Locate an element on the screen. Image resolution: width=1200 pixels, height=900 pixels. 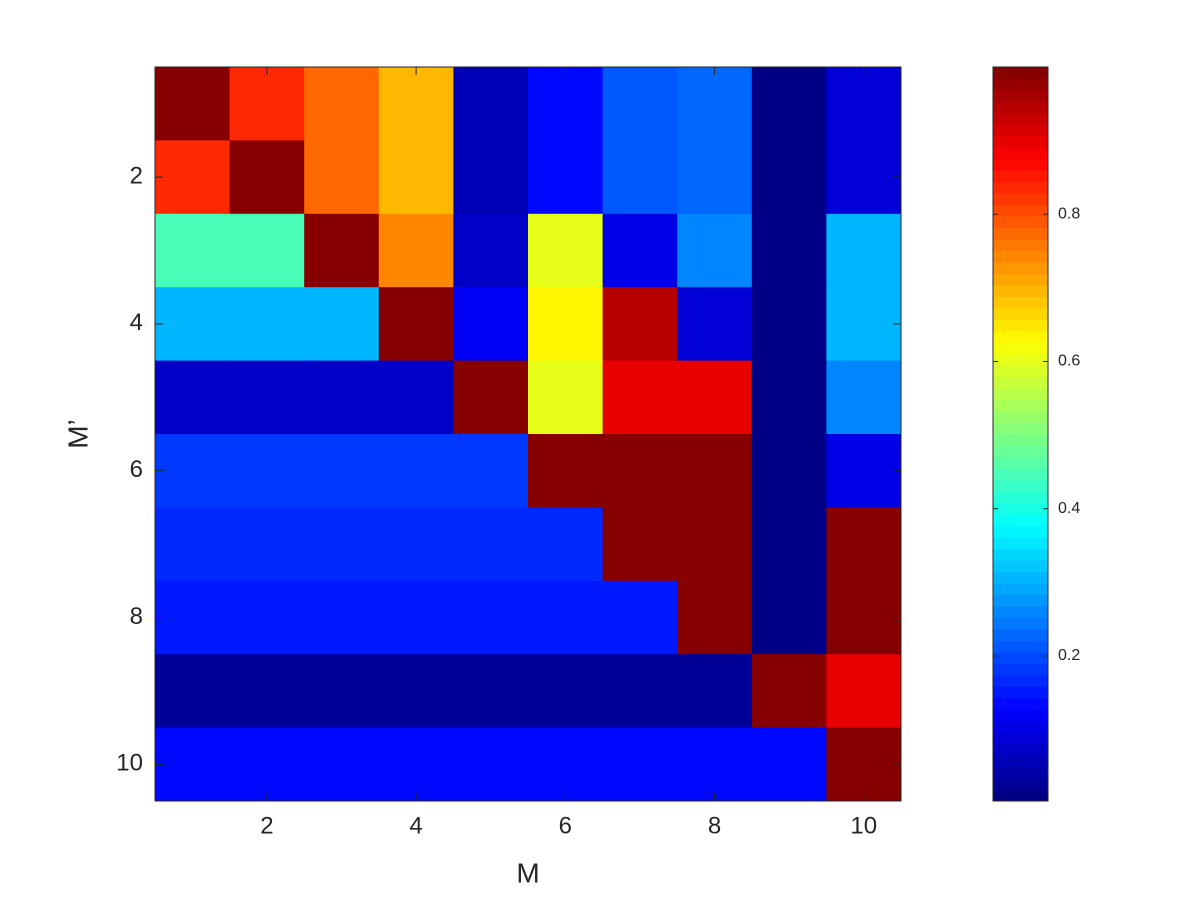
colorbar-tick-label: 0.4 is located at coordinates (1069, 508).